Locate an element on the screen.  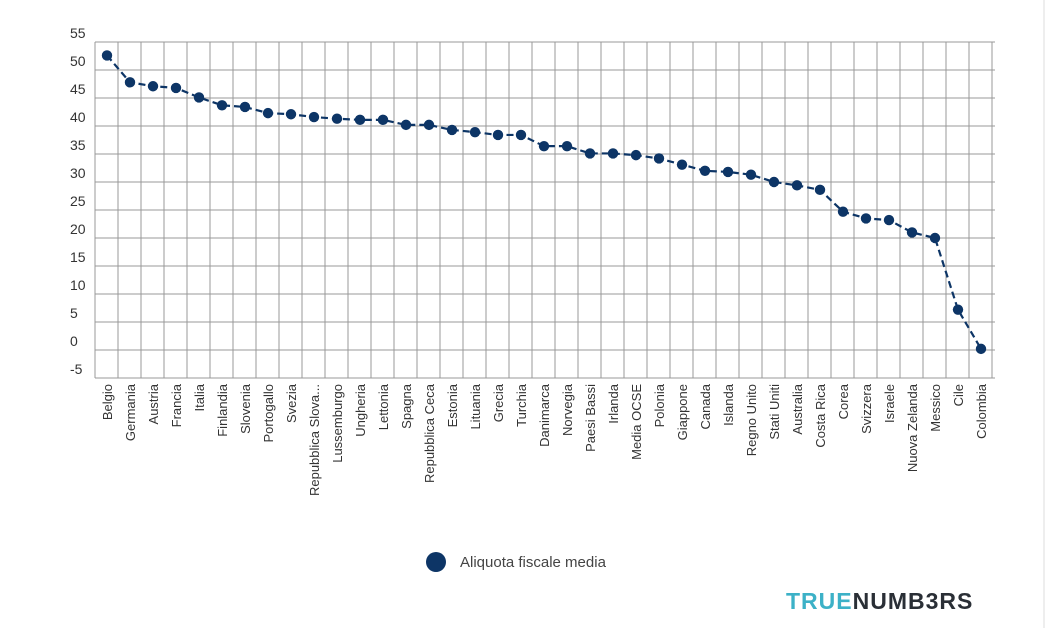
x-tick-label: Cile is located at coordinates (958, 395).